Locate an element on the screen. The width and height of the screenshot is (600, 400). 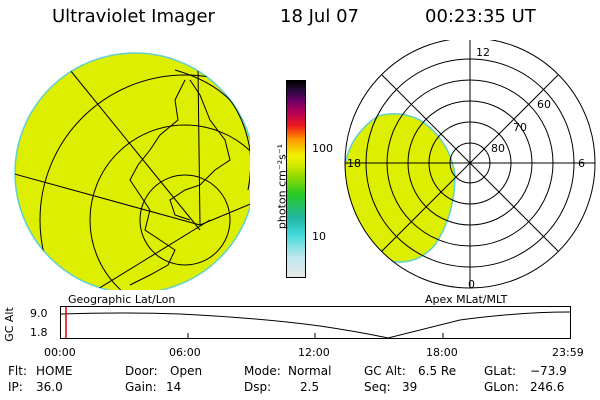
glon-value: 246.6 is located at coordinates (547, 387).